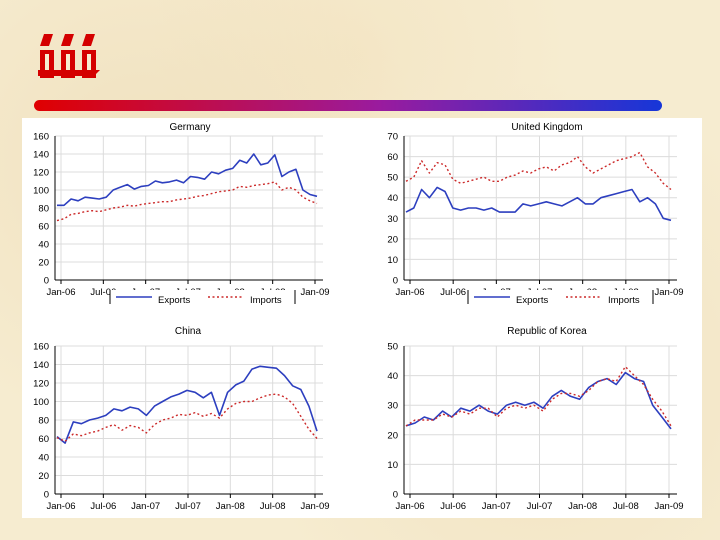 Image resolution: width=720 pixels, height=540 pixels. Describe the element at coordinates (546, 127) in the screenshot. I see `chart-title: United Kingdom` at that location.